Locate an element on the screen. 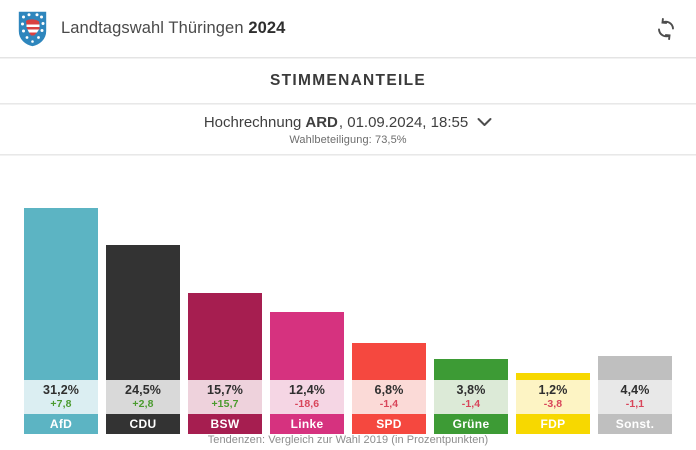 Image resolution: width=696 pixels, height=450 pixels. party-name-label: Linke is located at coordinates (307, 424).